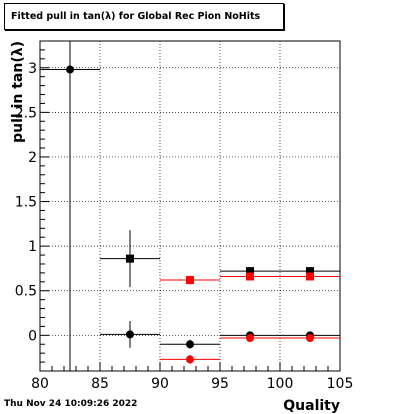 Image resolution: width=400 pixels, height=414 pixels. What do you see at coordinates (32, 247) in the screenshot?
I see `y-tick-label: 1` at bounding box center [32, 247].